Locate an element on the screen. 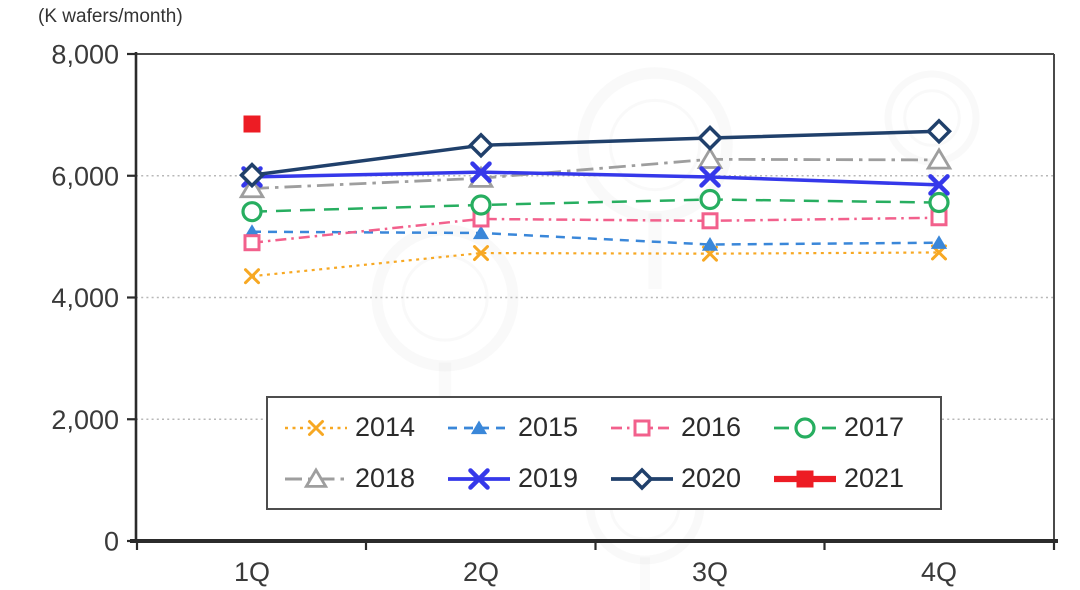 The height and width of the screenshot is (590, 1080). legend-marker-2017 is located at coordinates (805, 427).